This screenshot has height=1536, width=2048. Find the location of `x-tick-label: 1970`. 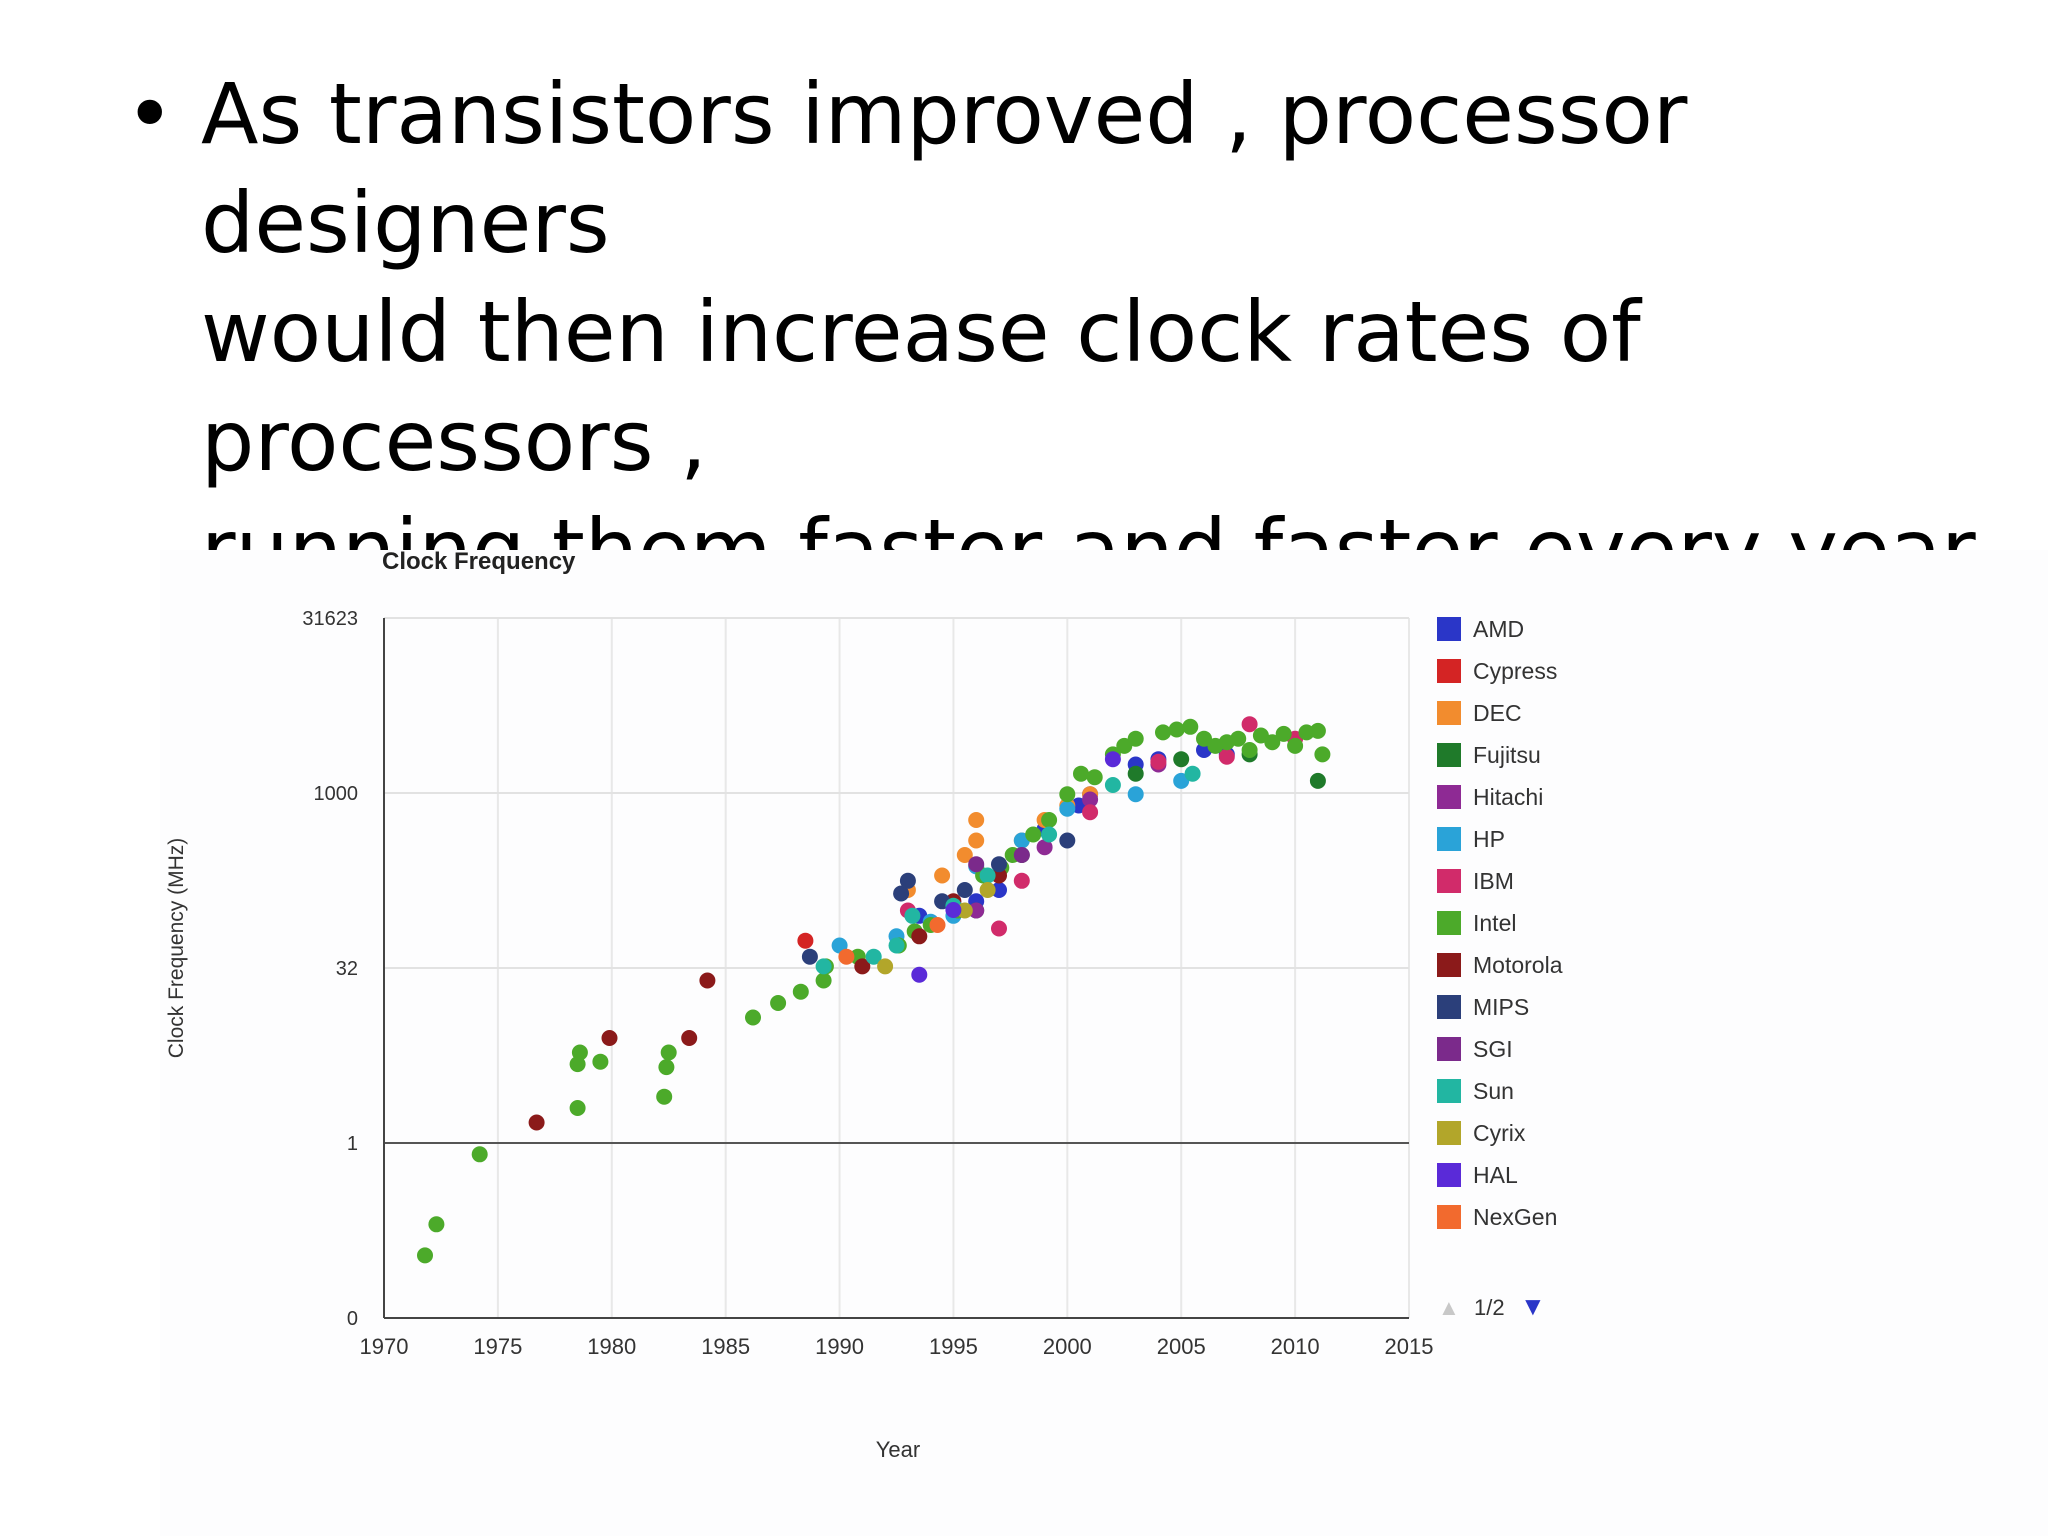

x-tick-label: 1970 is located at coordinates (384, 1346).